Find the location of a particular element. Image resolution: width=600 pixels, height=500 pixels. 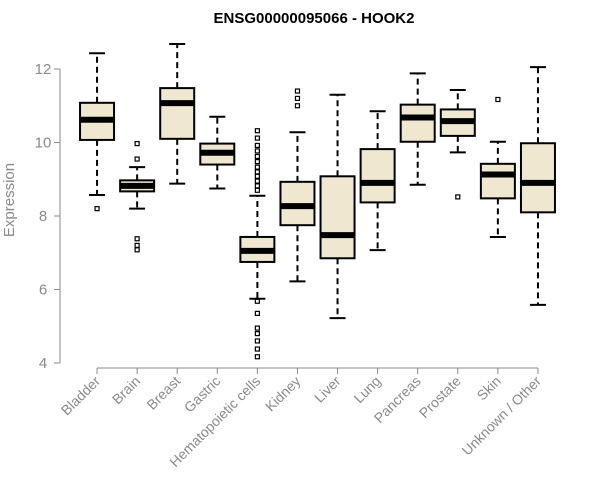

y-tick-label: 8 is located at coordinates (43, 216).